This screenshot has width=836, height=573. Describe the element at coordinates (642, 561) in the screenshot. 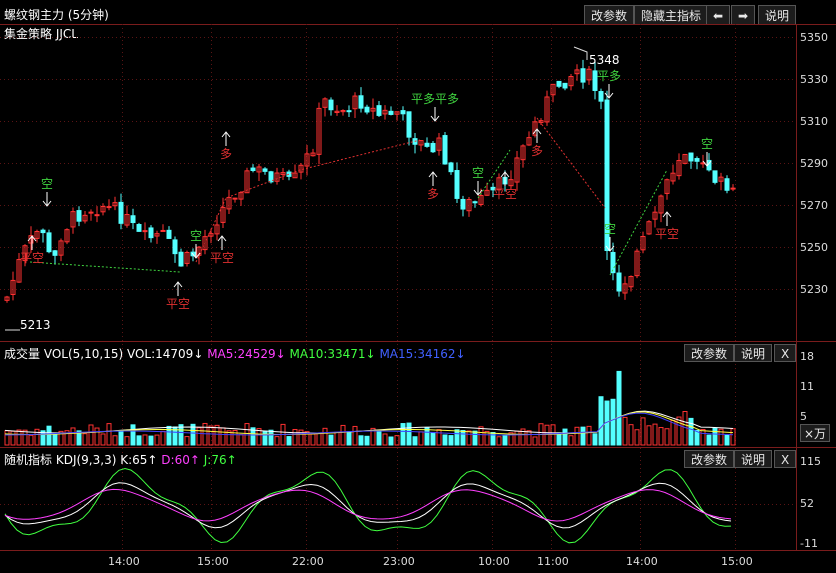

I see `time-axis-label: 14:00` at that location.